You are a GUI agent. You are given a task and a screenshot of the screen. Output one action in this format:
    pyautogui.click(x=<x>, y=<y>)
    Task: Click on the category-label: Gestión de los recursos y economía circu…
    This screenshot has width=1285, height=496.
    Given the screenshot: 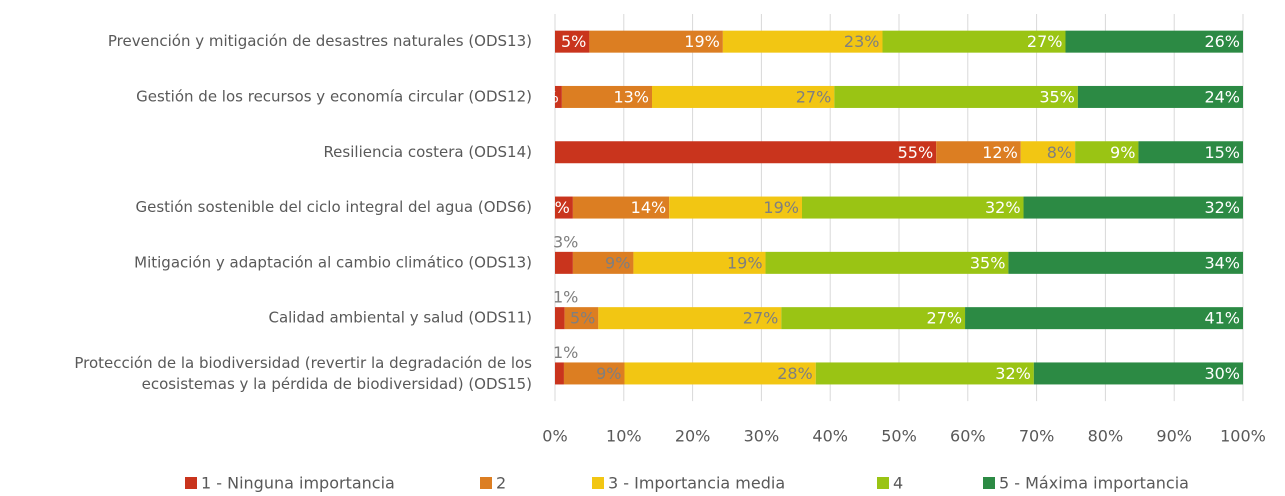 What is the action you would take?
    pyautogui.click(x=334, y=96)
    